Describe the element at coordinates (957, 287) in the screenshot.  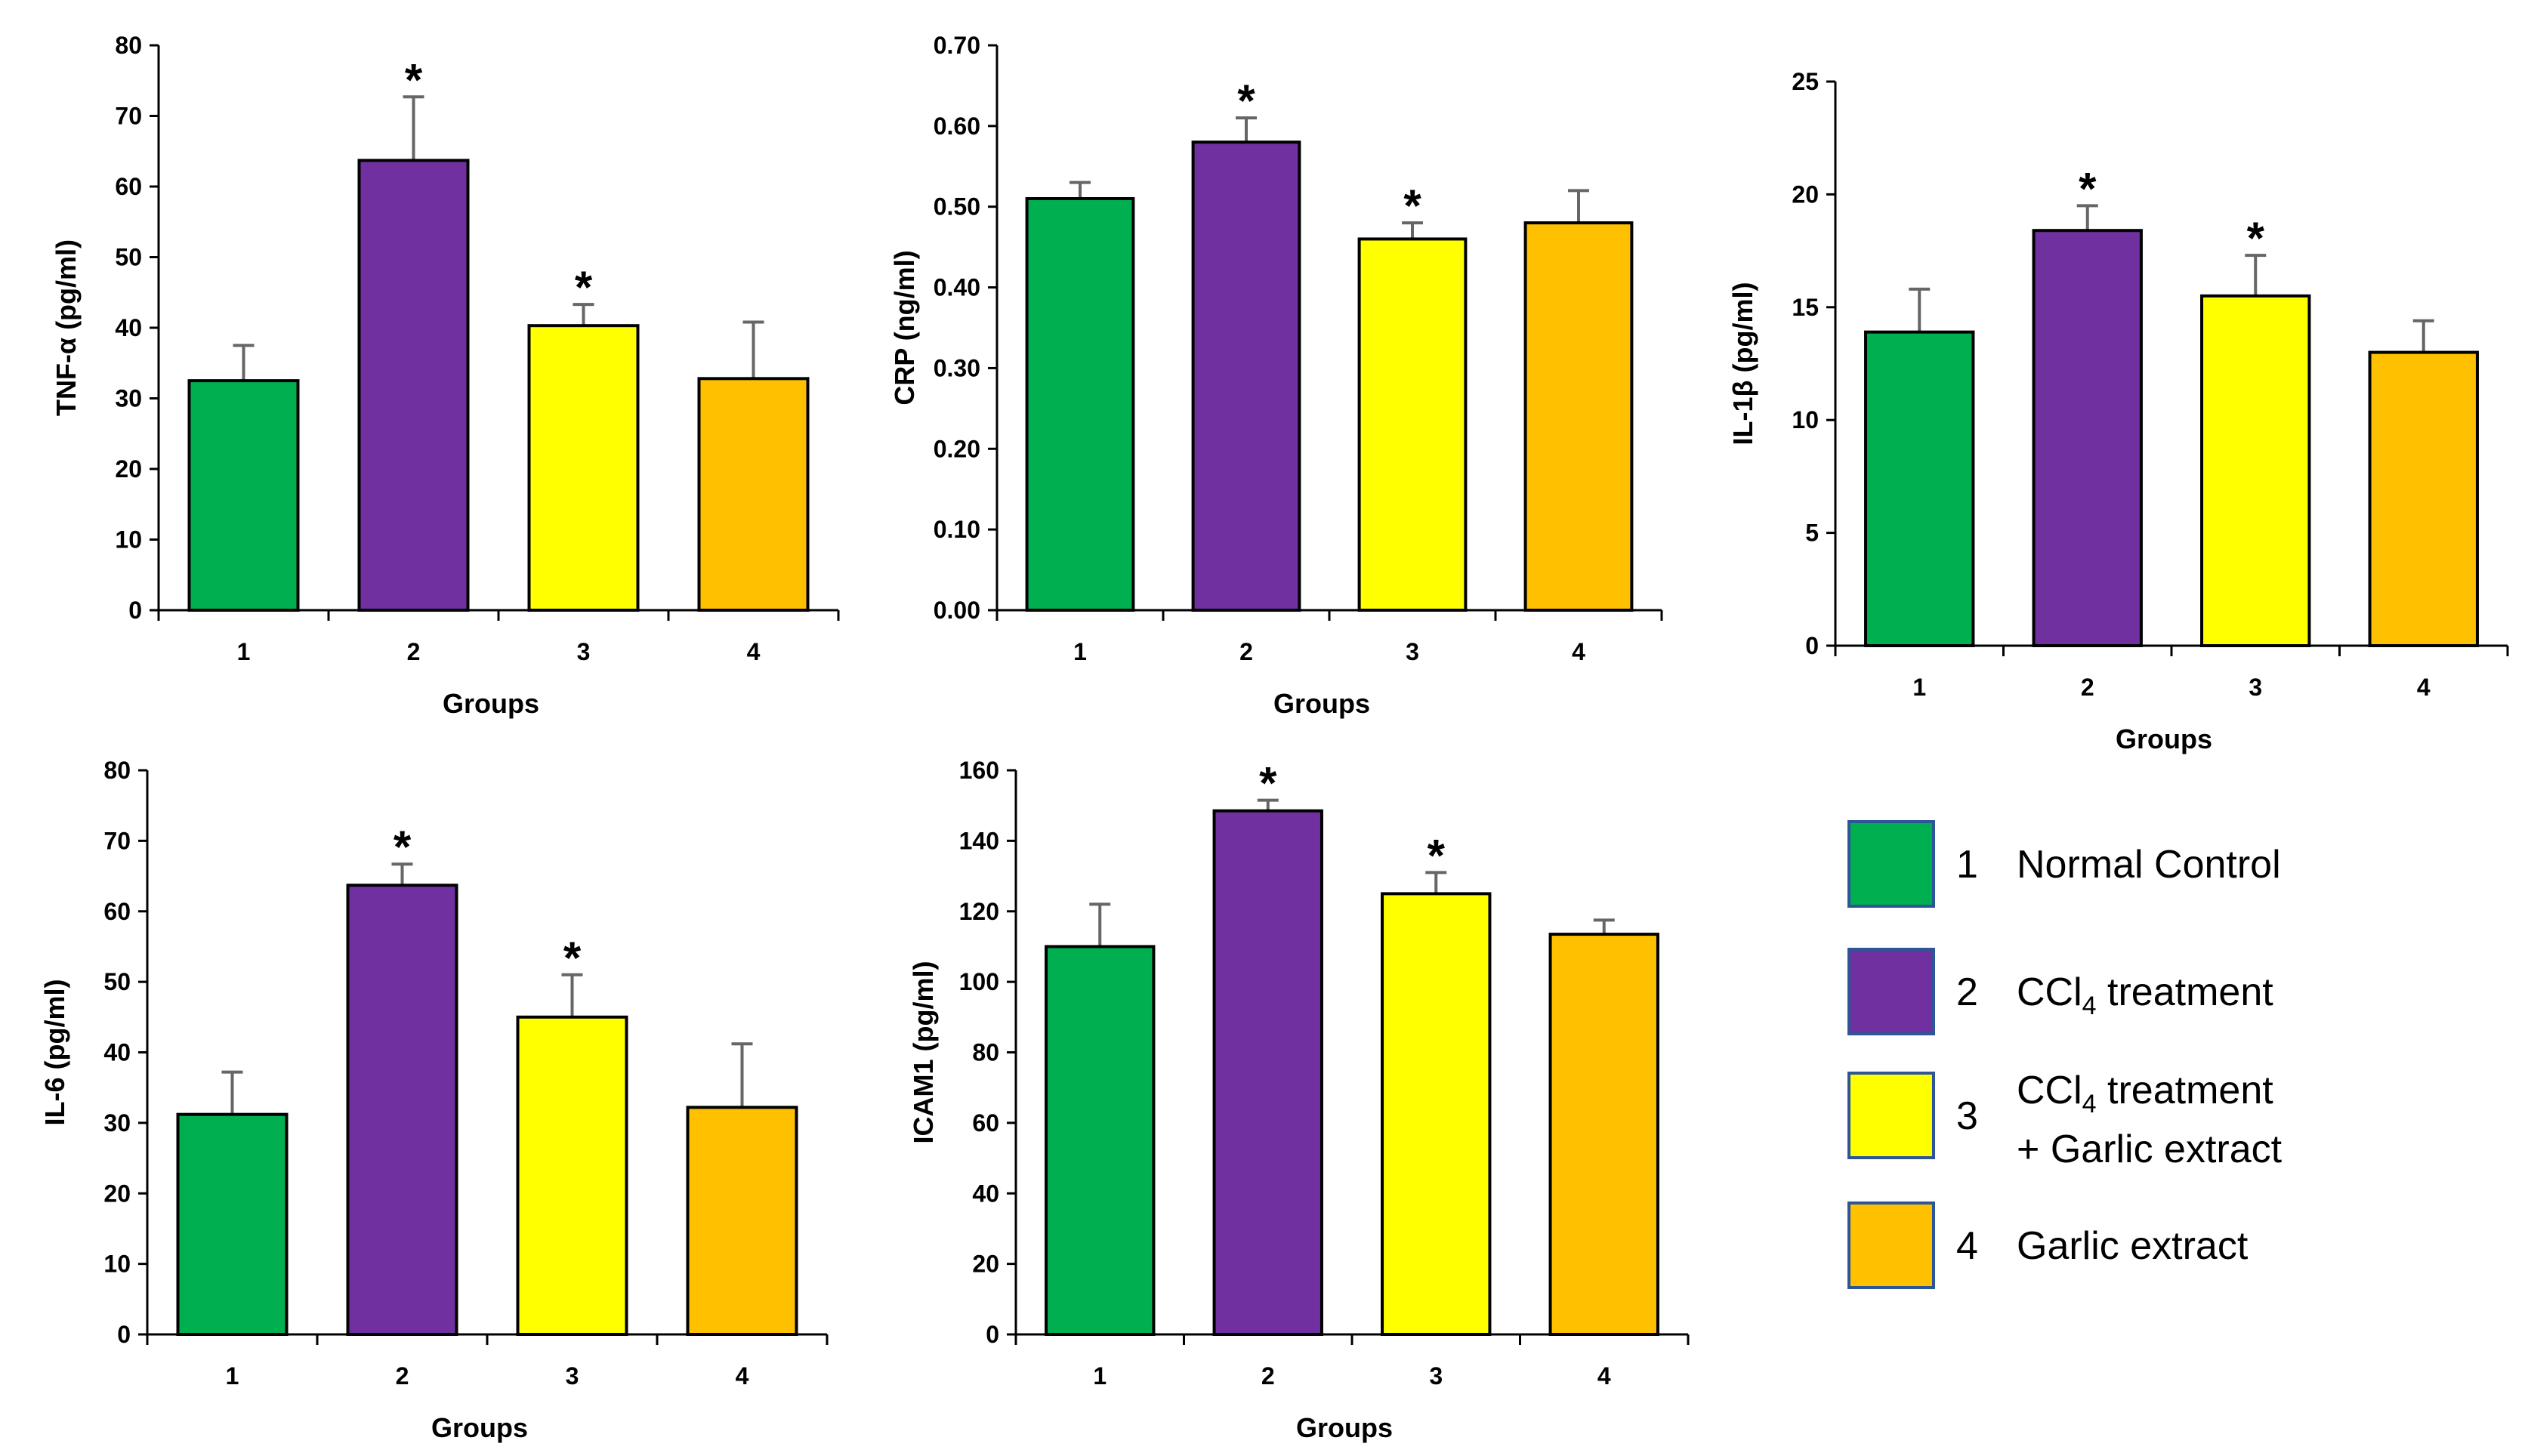
I see `y-tick-label: 0.40` at that location.